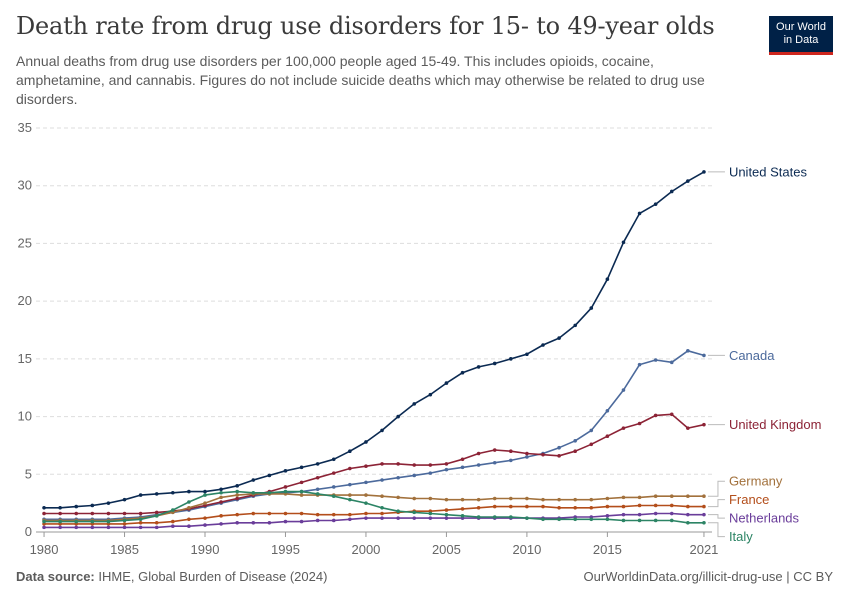 The height and width of the screenshot is (600, 850). Describe the element at coordinates (205, 549) in the screenshot. I see `x-tick-label: 1990` at that location.